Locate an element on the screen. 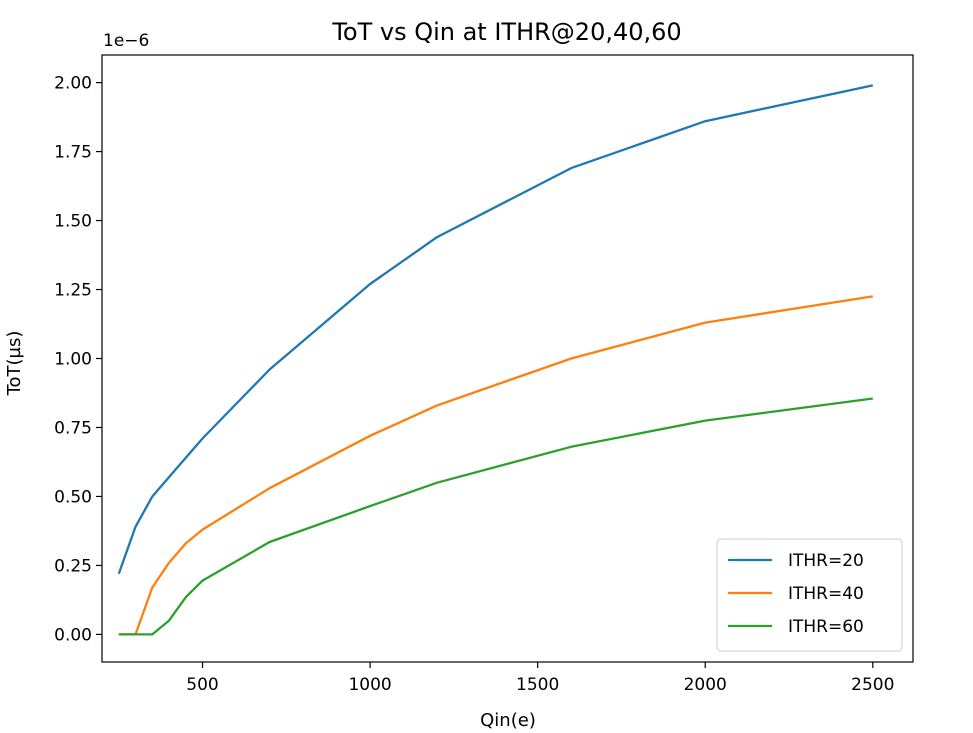  y-offset-text: 1e−6 is located at coordinates (126, 41).